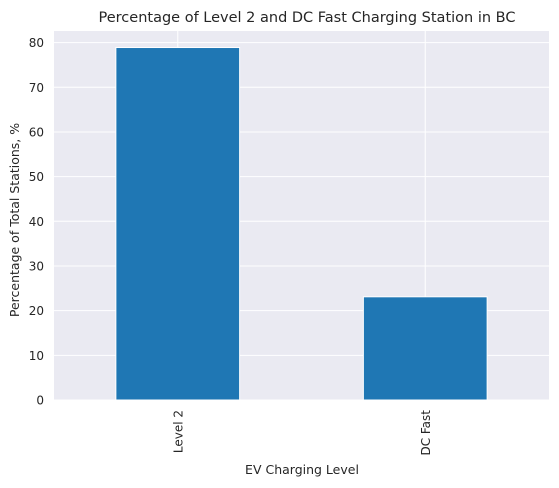  I want to click on y-tick-label: 20, so click(36, 311).